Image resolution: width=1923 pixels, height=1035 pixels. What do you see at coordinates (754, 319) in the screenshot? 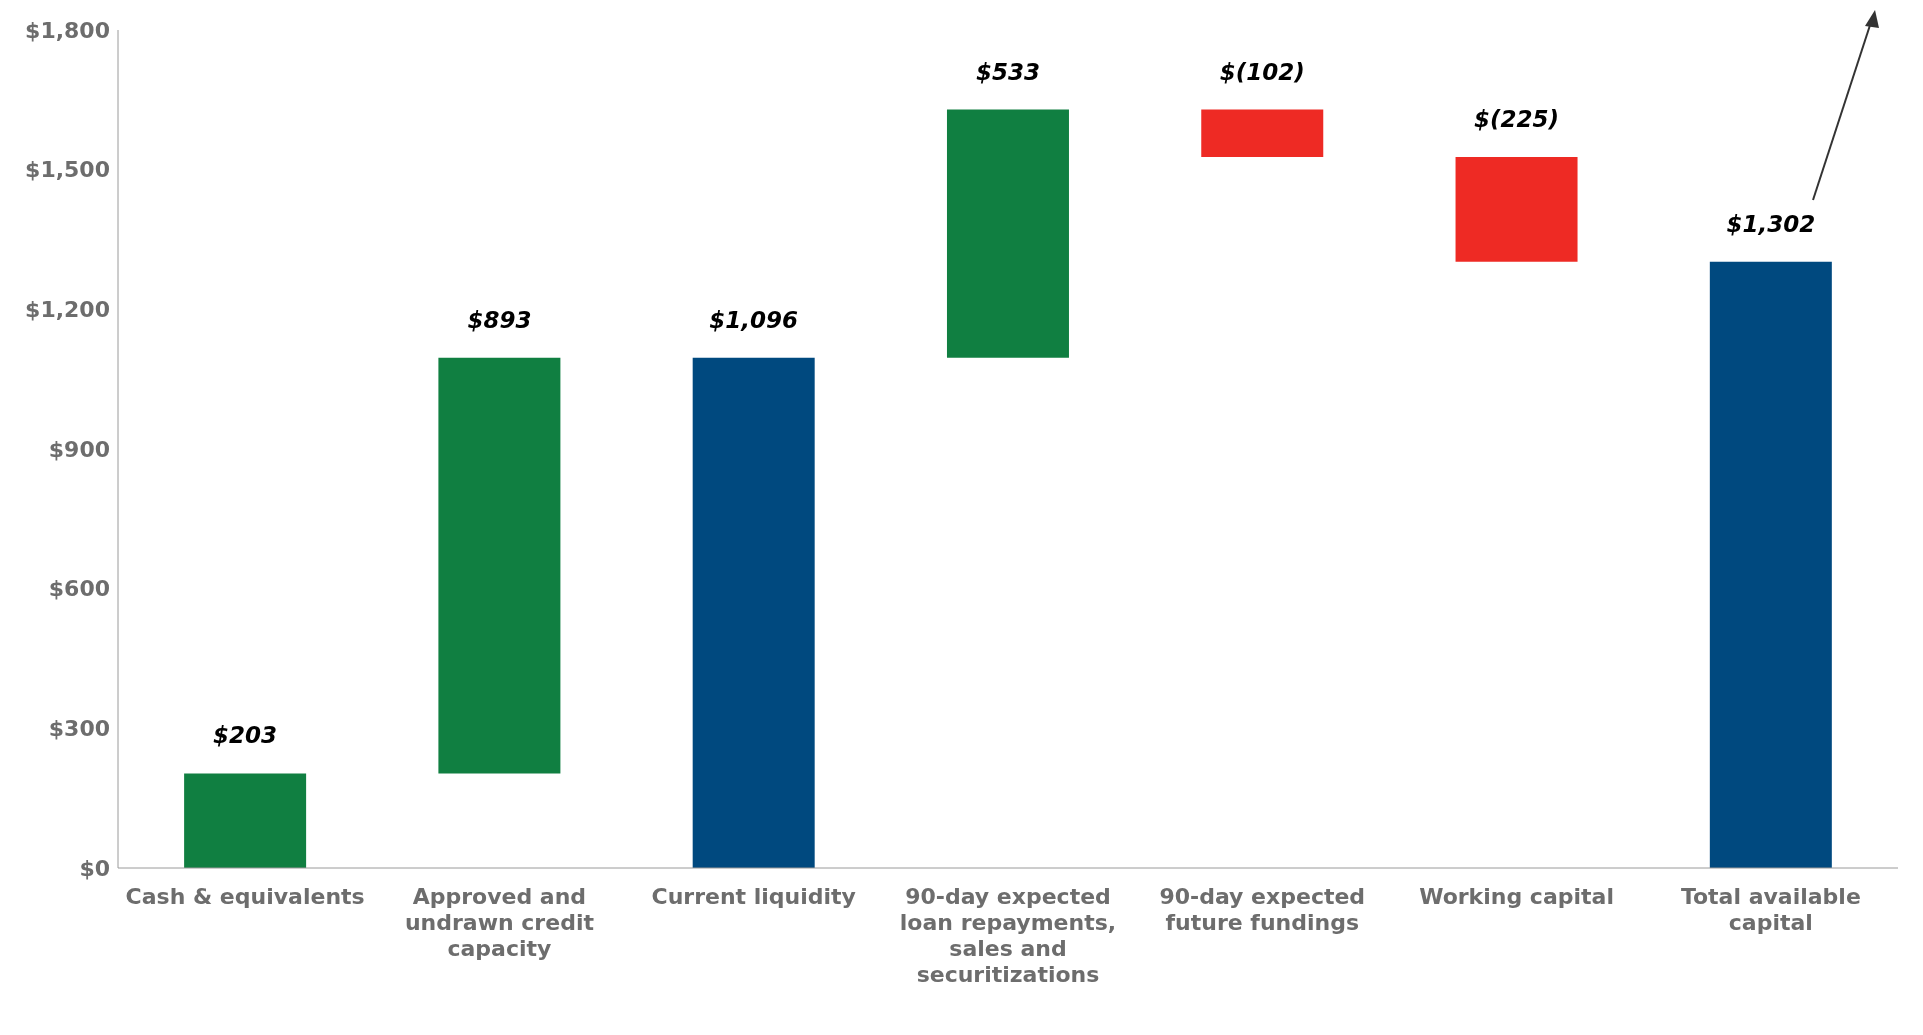
I see `data-label: $1,096` at bounding box center [754, 319].